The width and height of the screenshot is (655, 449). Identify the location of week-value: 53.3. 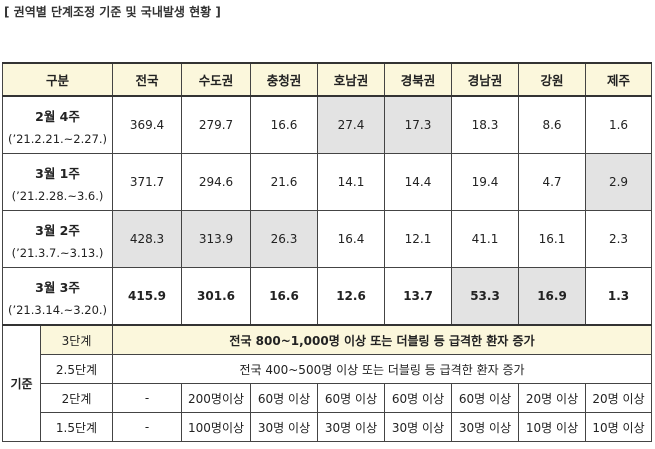
(485, 296).